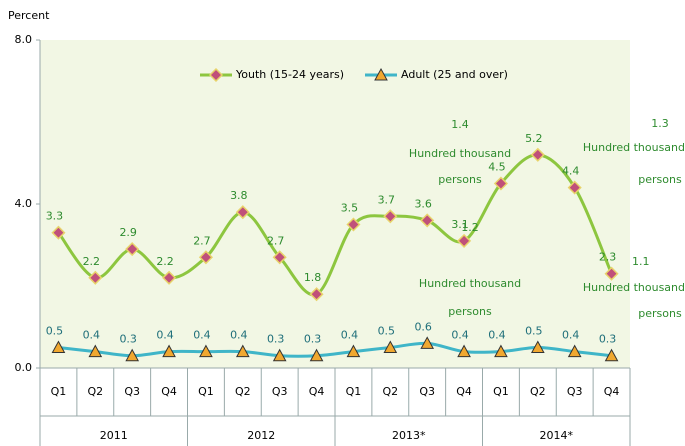 The width and height of the screenshot is (685, 446). What do you see at coordinates (460, 124) in the screenshot?
I see `annotation-number: 1.4` at bounding box center [460, 124].